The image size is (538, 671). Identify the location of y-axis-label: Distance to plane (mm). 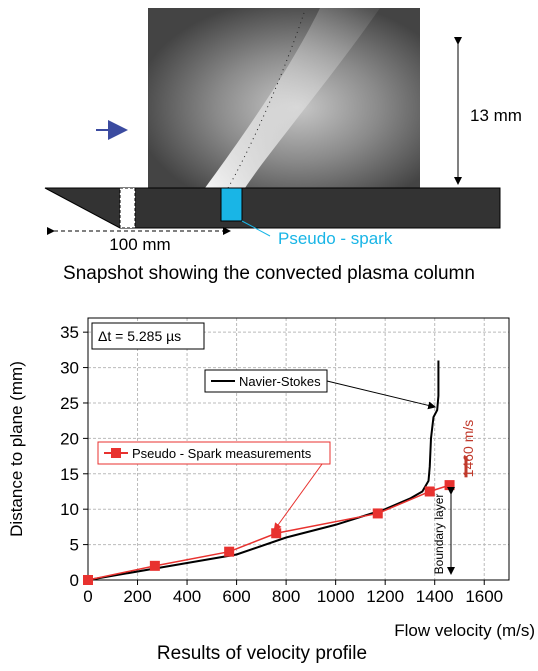
(16, 449).